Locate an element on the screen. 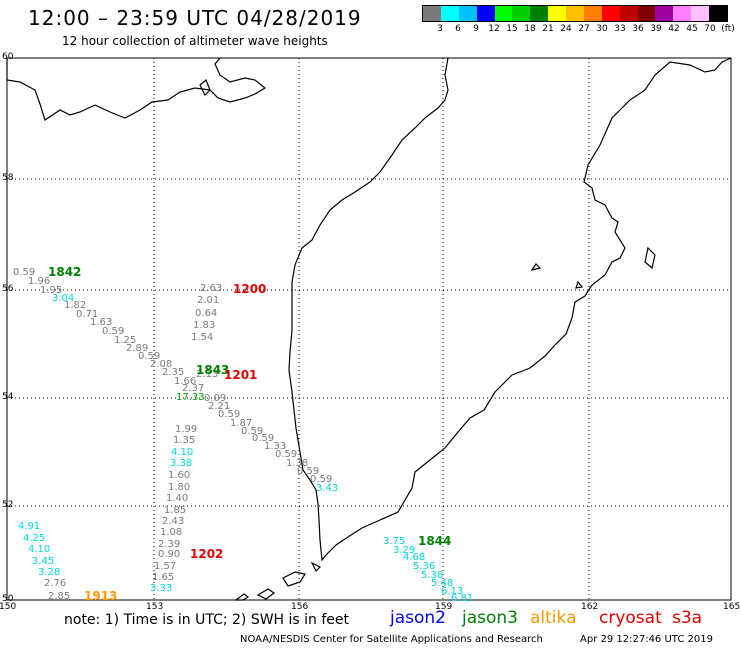  wave-height-value: 5.48 is located at coordinates (442, 583).